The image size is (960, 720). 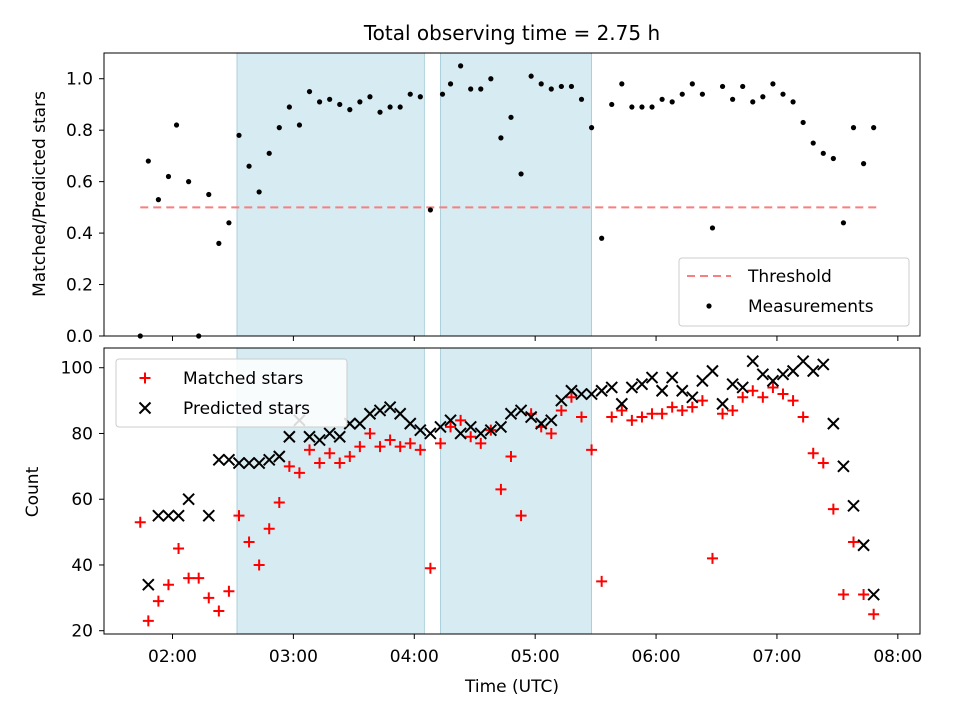 What do you see at coordinates (79, 131) in the screenshot?
I see `ratio-y-tick-label: 0.8` at bounding box center [79, 131].